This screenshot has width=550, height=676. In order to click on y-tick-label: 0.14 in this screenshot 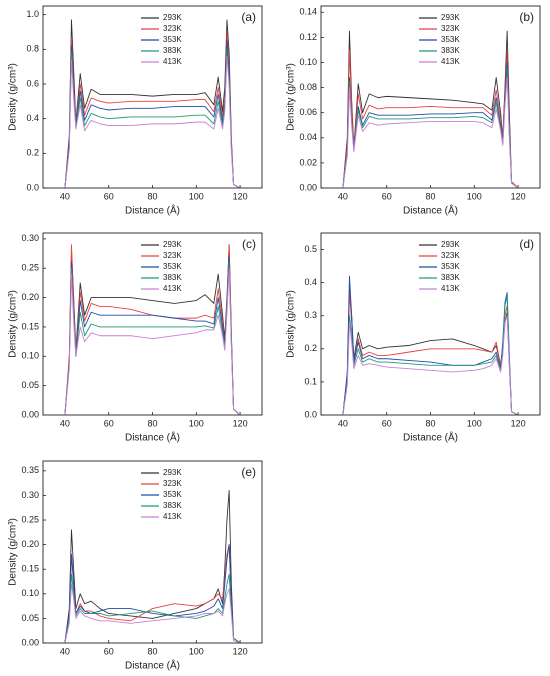, I will do `click(308, 12)`.